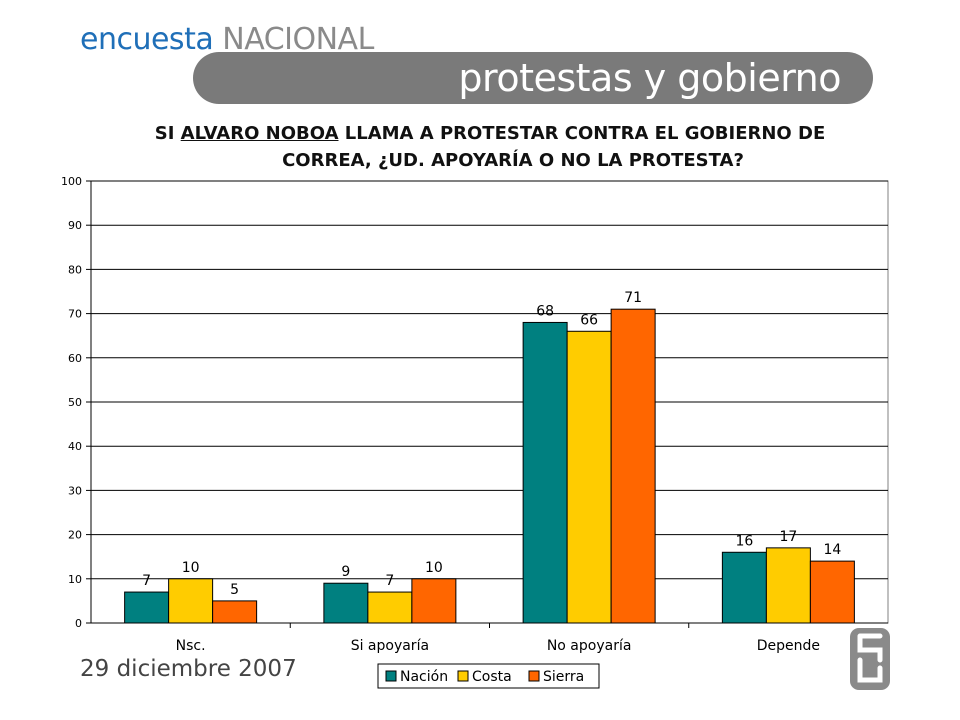 The height and width of the screenshot is (720, 960). Describe the element at coordinates (744, 541) in the screenshot. I see `data-label: 16` at that location.